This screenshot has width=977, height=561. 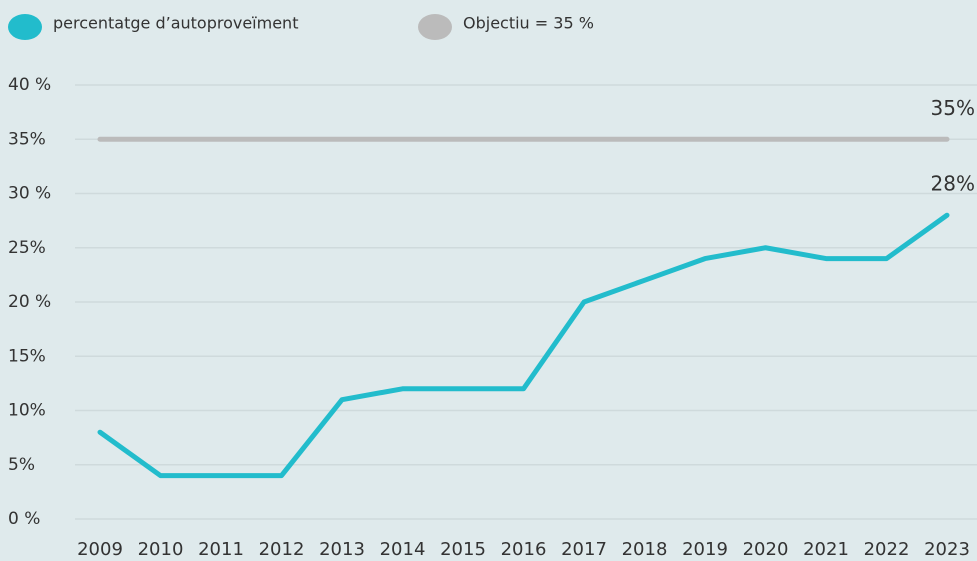 I want to click on x-tick-label: 2012, so click(x=282, y=549).